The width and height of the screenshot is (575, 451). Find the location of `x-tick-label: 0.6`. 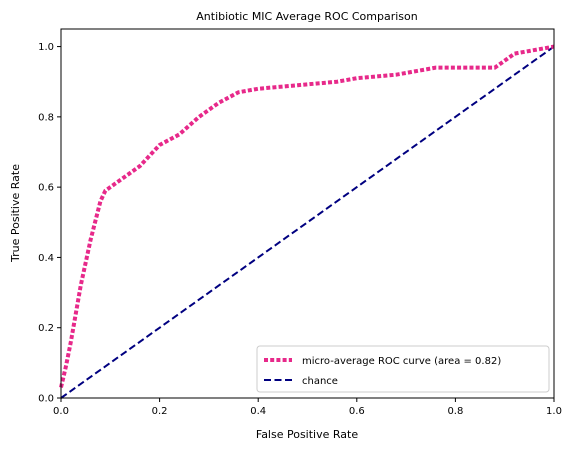

x-tick-label: 0.6 is located at coordinates (357, 411).